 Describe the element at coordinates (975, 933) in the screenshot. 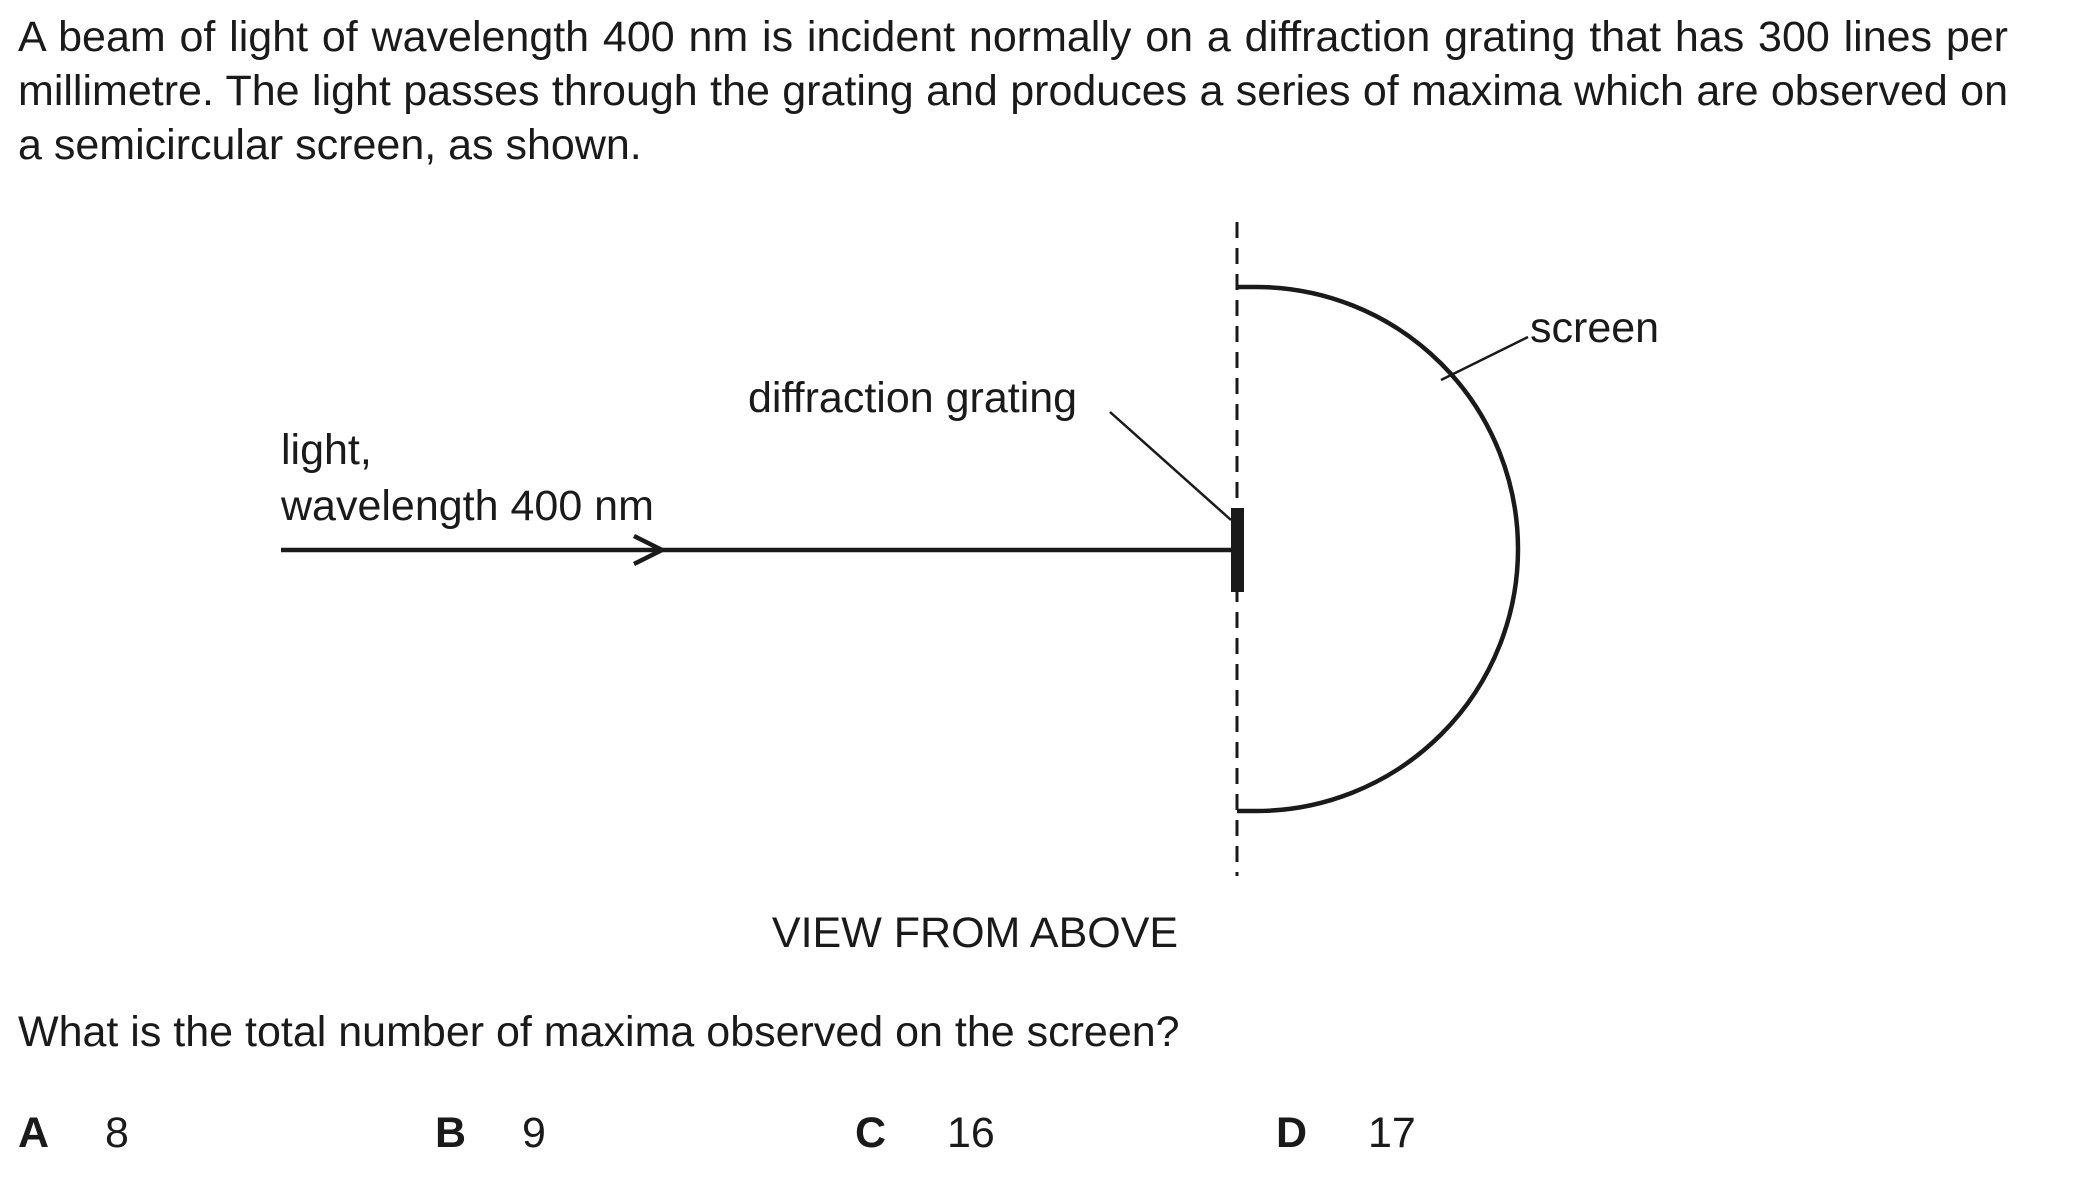

I see `diagram-caption: VIEW FROM ABOVE` at that location.